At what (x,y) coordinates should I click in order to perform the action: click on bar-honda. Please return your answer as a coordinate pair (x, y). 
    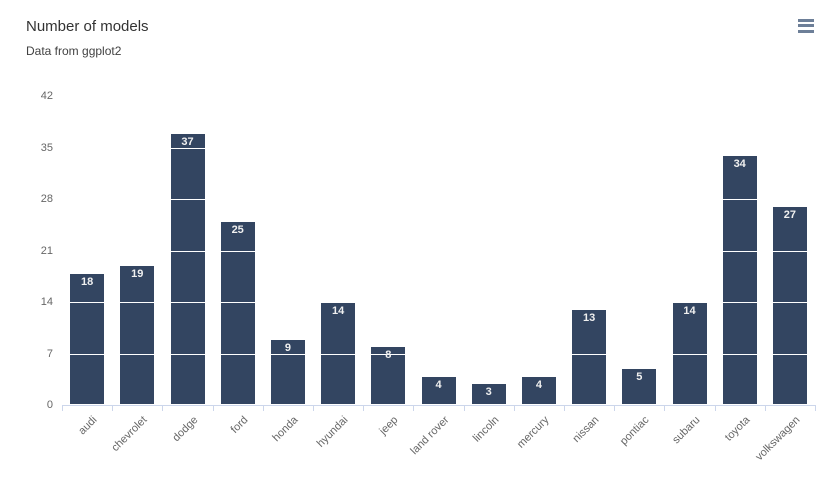
    Looking at the image, I should click on (287, 371).